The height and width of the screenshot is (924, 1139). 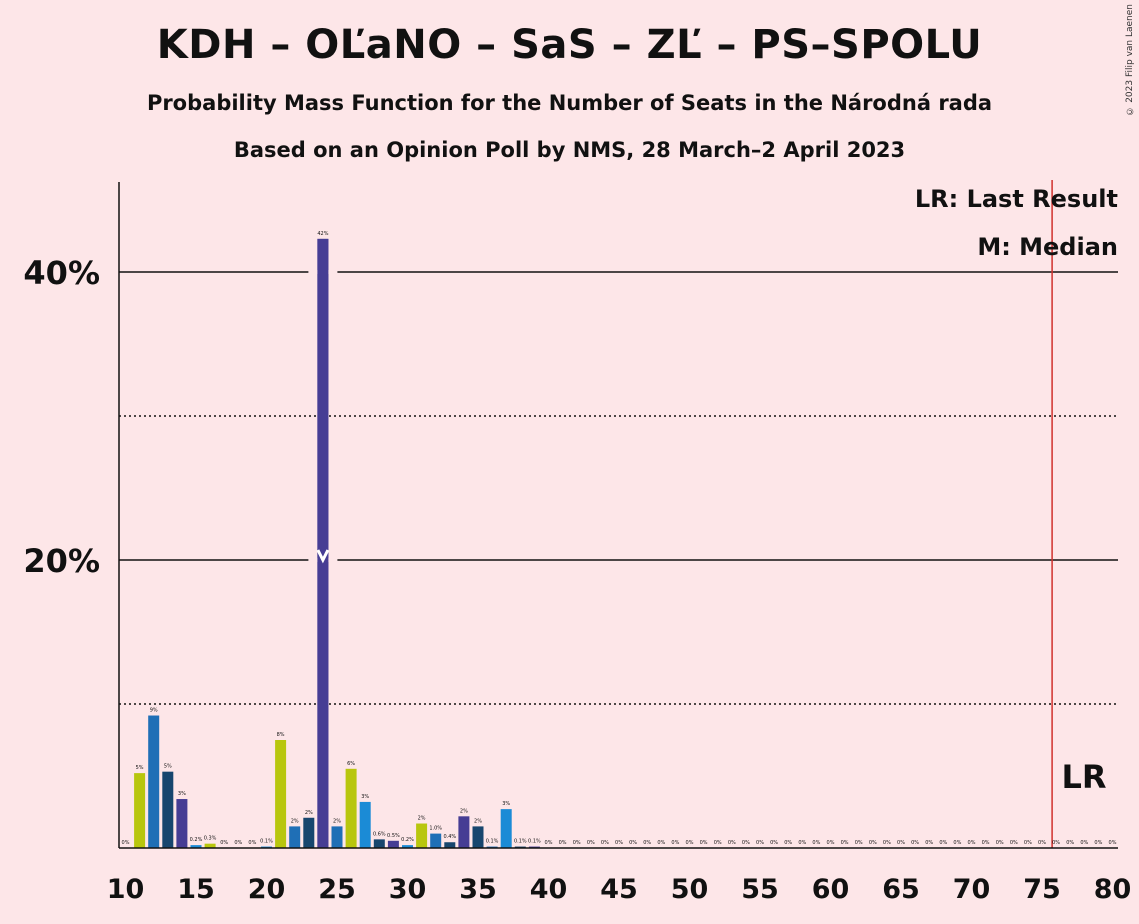 What do you see at coordinates (690, 843) in the screenshot?
I see `bar-label-50: 0%` at bounding box center [690, 843].